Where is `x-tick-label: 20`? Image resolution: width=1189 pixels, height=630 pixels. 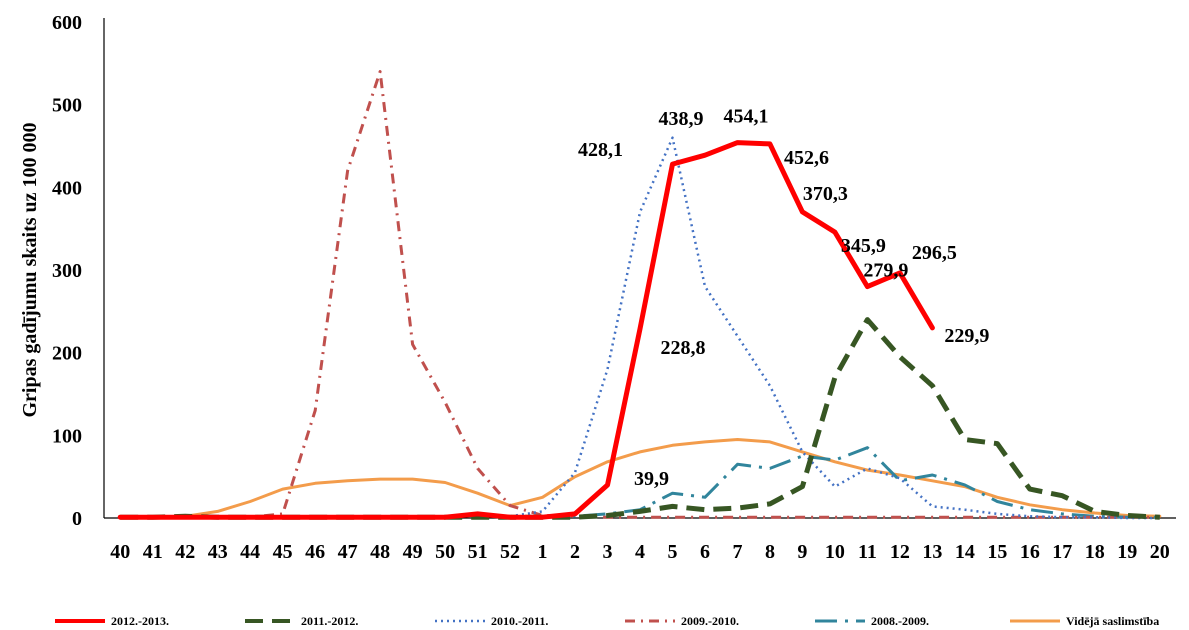 x-tick-label: 20 is located at coordinates (1160, 552).